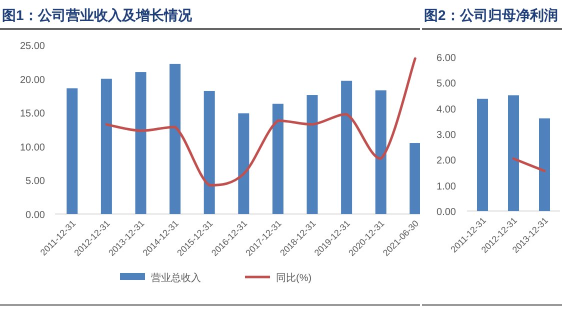  Describe the element at coordinates (294, 278) in the screenshot. I see `legend-label: 同比(%)` at that location.